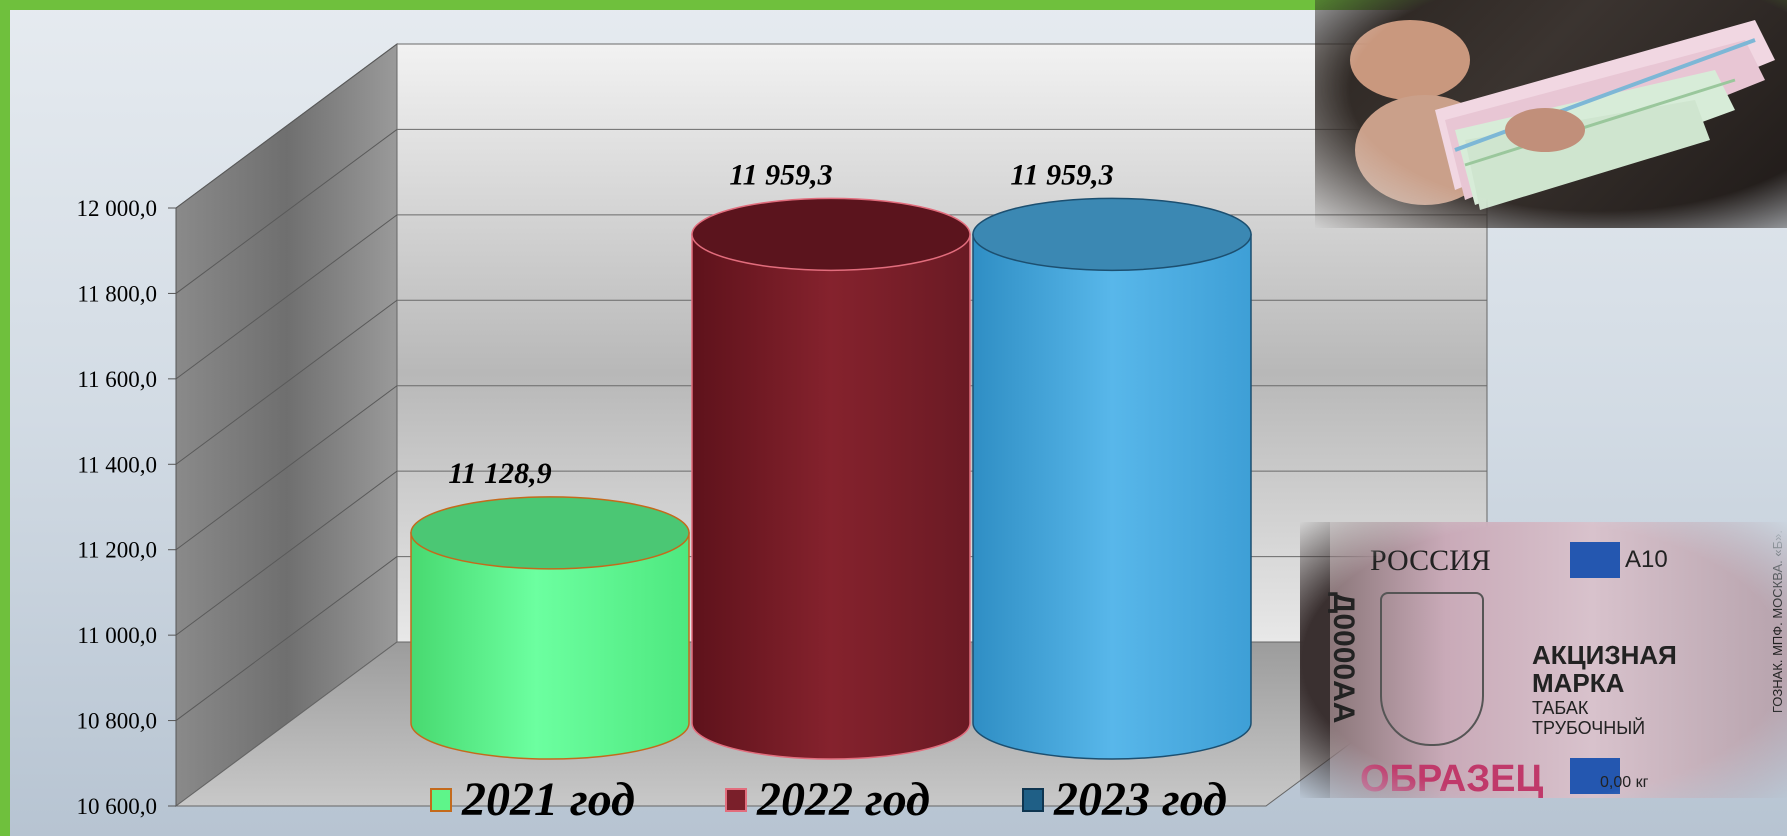 The height and width of the screenshot is (836, 1787). I want to click on y-tick-label: 11 800,0, so click(117, 293).